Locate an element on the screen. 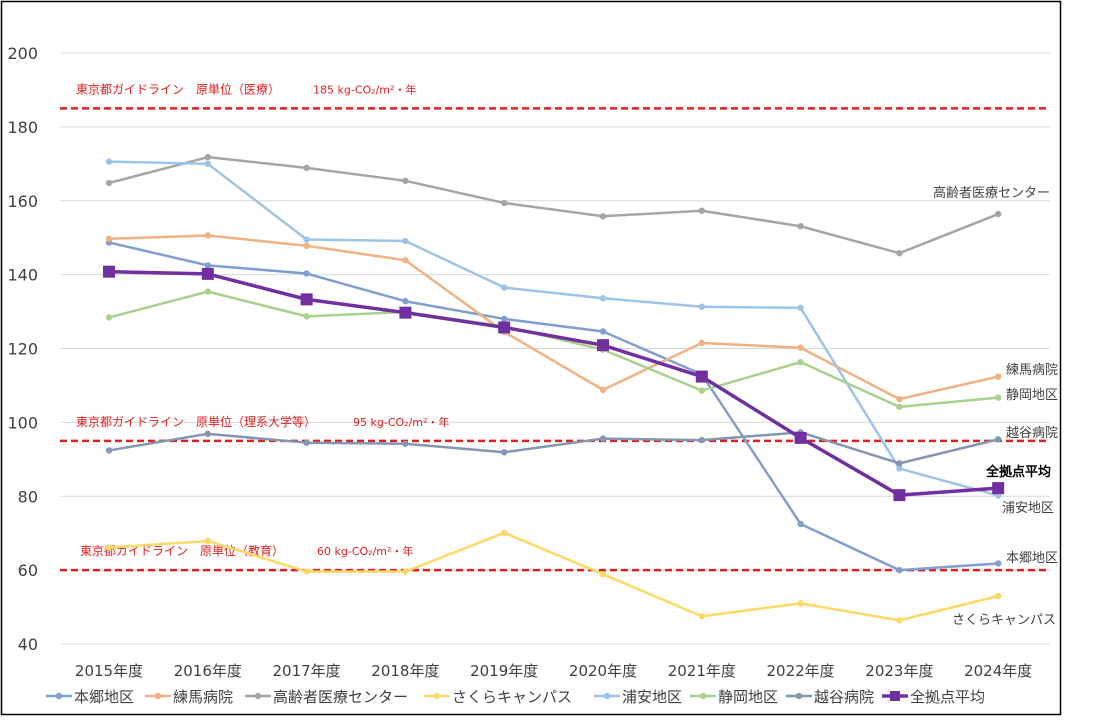 This screenshot has height=720, width=1102. y-tick-label: 160 is located at coordinates (22, 201).